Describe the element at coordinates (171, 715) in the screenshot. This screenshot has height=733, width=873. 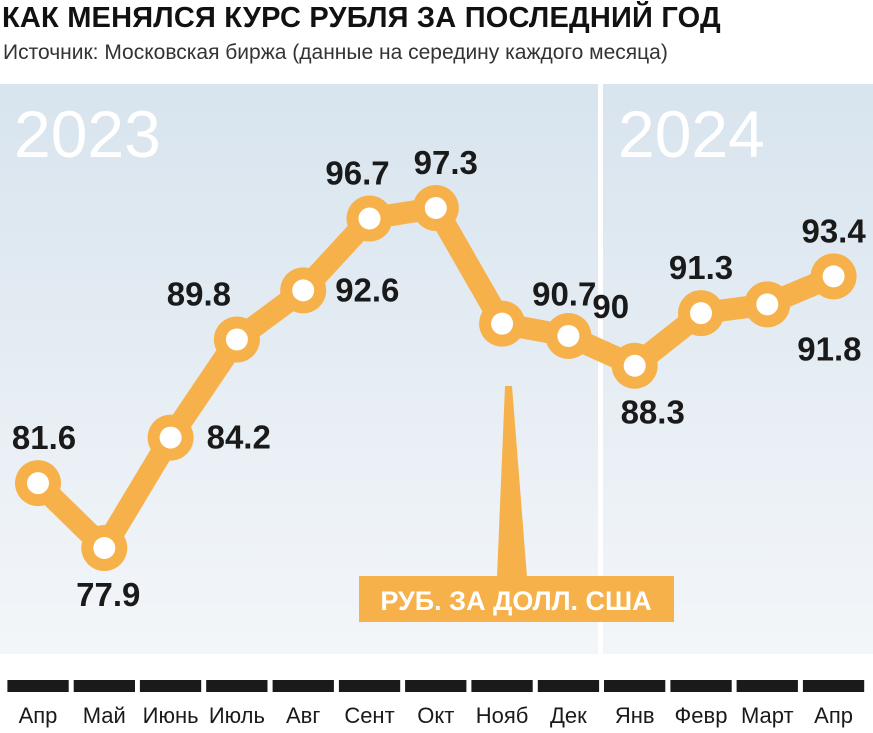
I see `x-tick-label: Июнь` at that location.